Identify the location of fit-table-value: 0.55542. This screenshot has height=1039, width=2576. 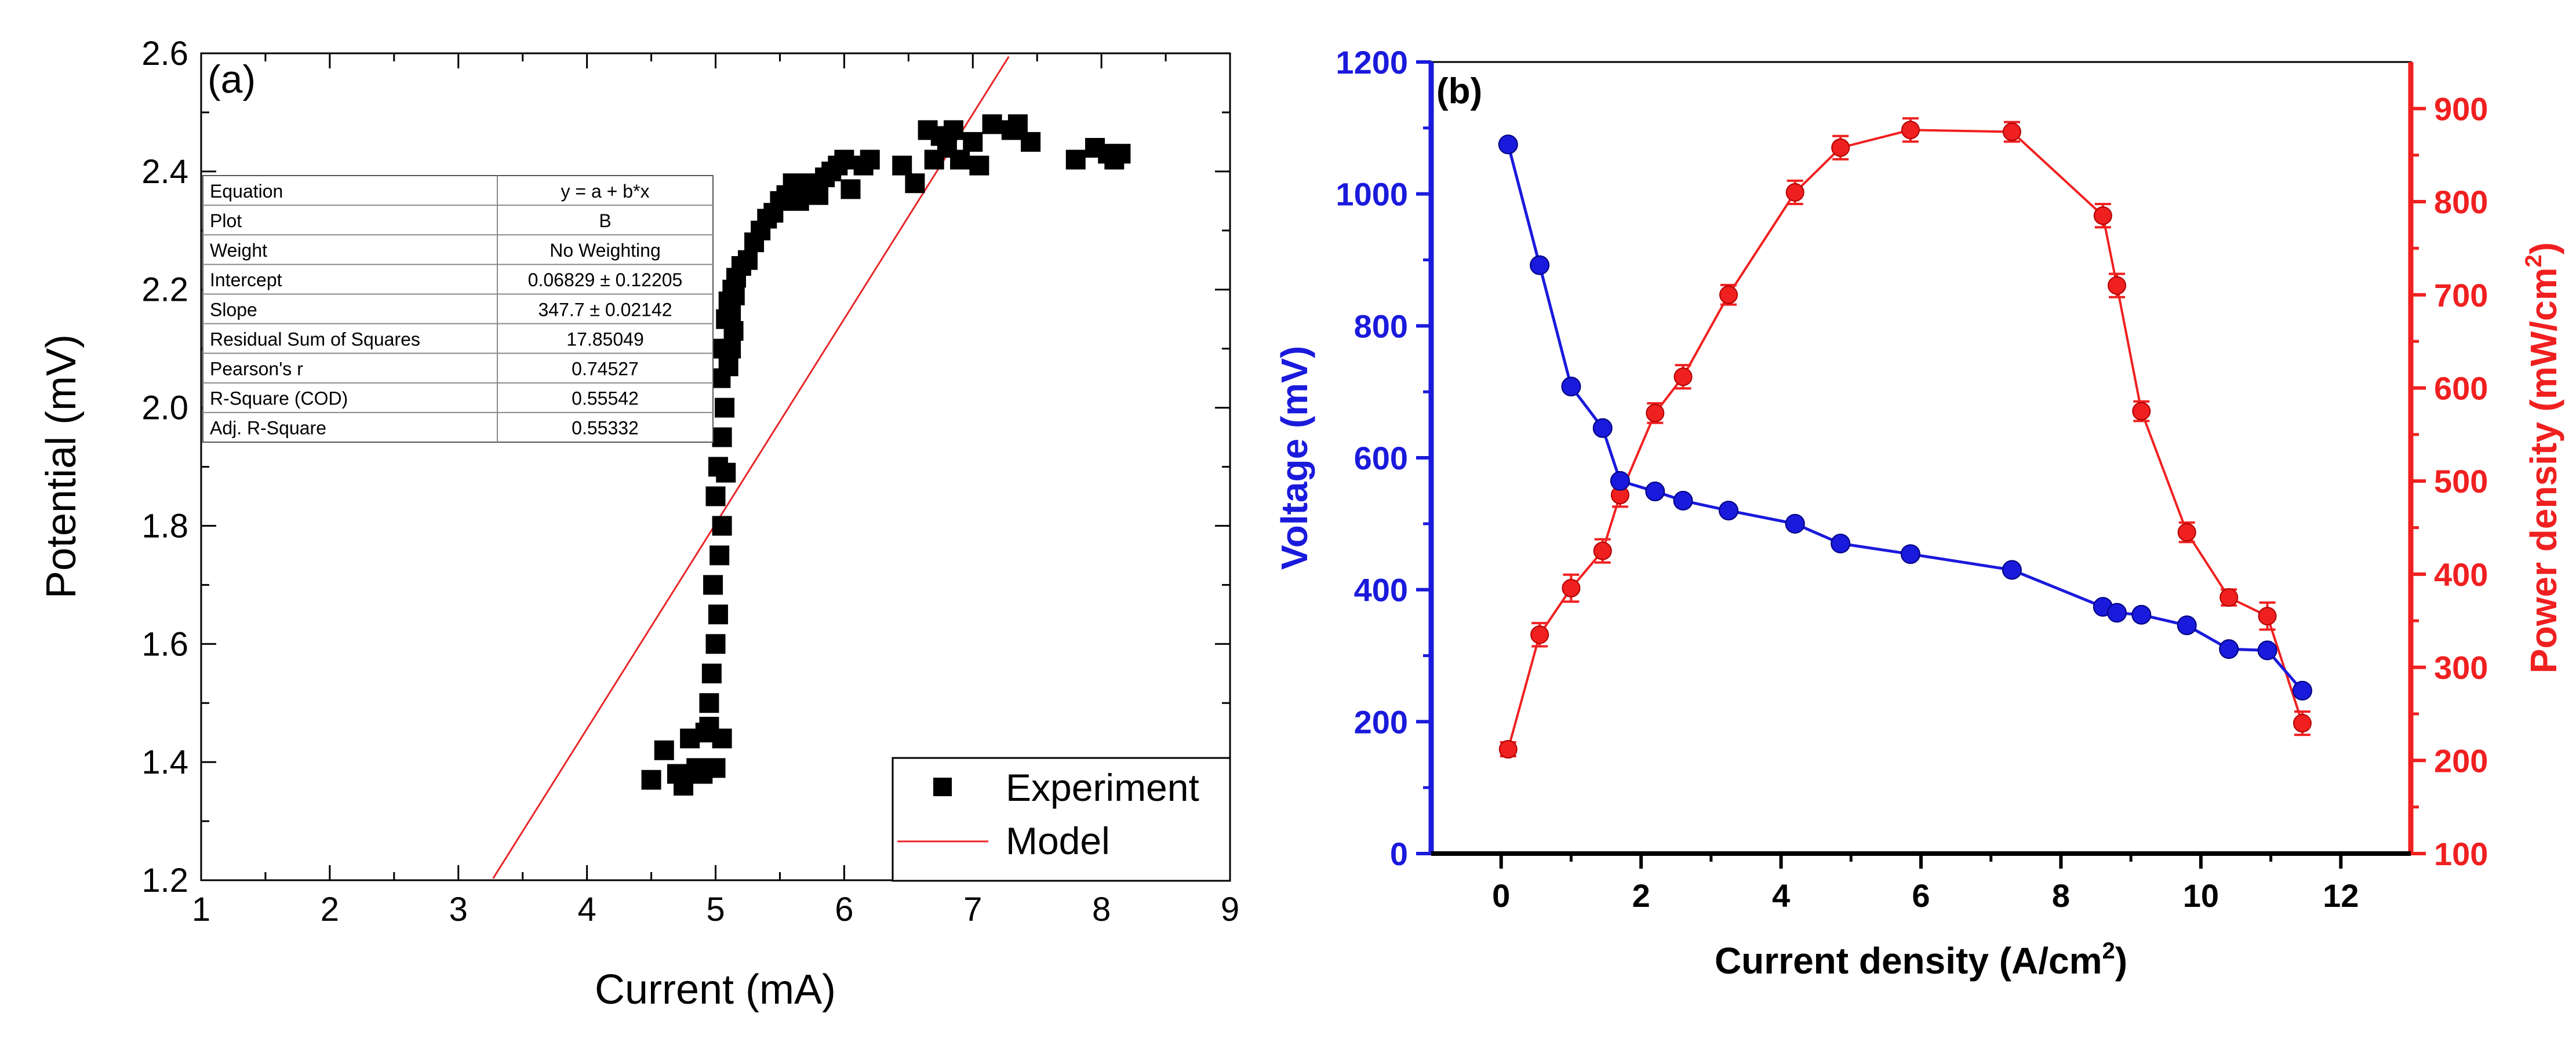
(606, 398).